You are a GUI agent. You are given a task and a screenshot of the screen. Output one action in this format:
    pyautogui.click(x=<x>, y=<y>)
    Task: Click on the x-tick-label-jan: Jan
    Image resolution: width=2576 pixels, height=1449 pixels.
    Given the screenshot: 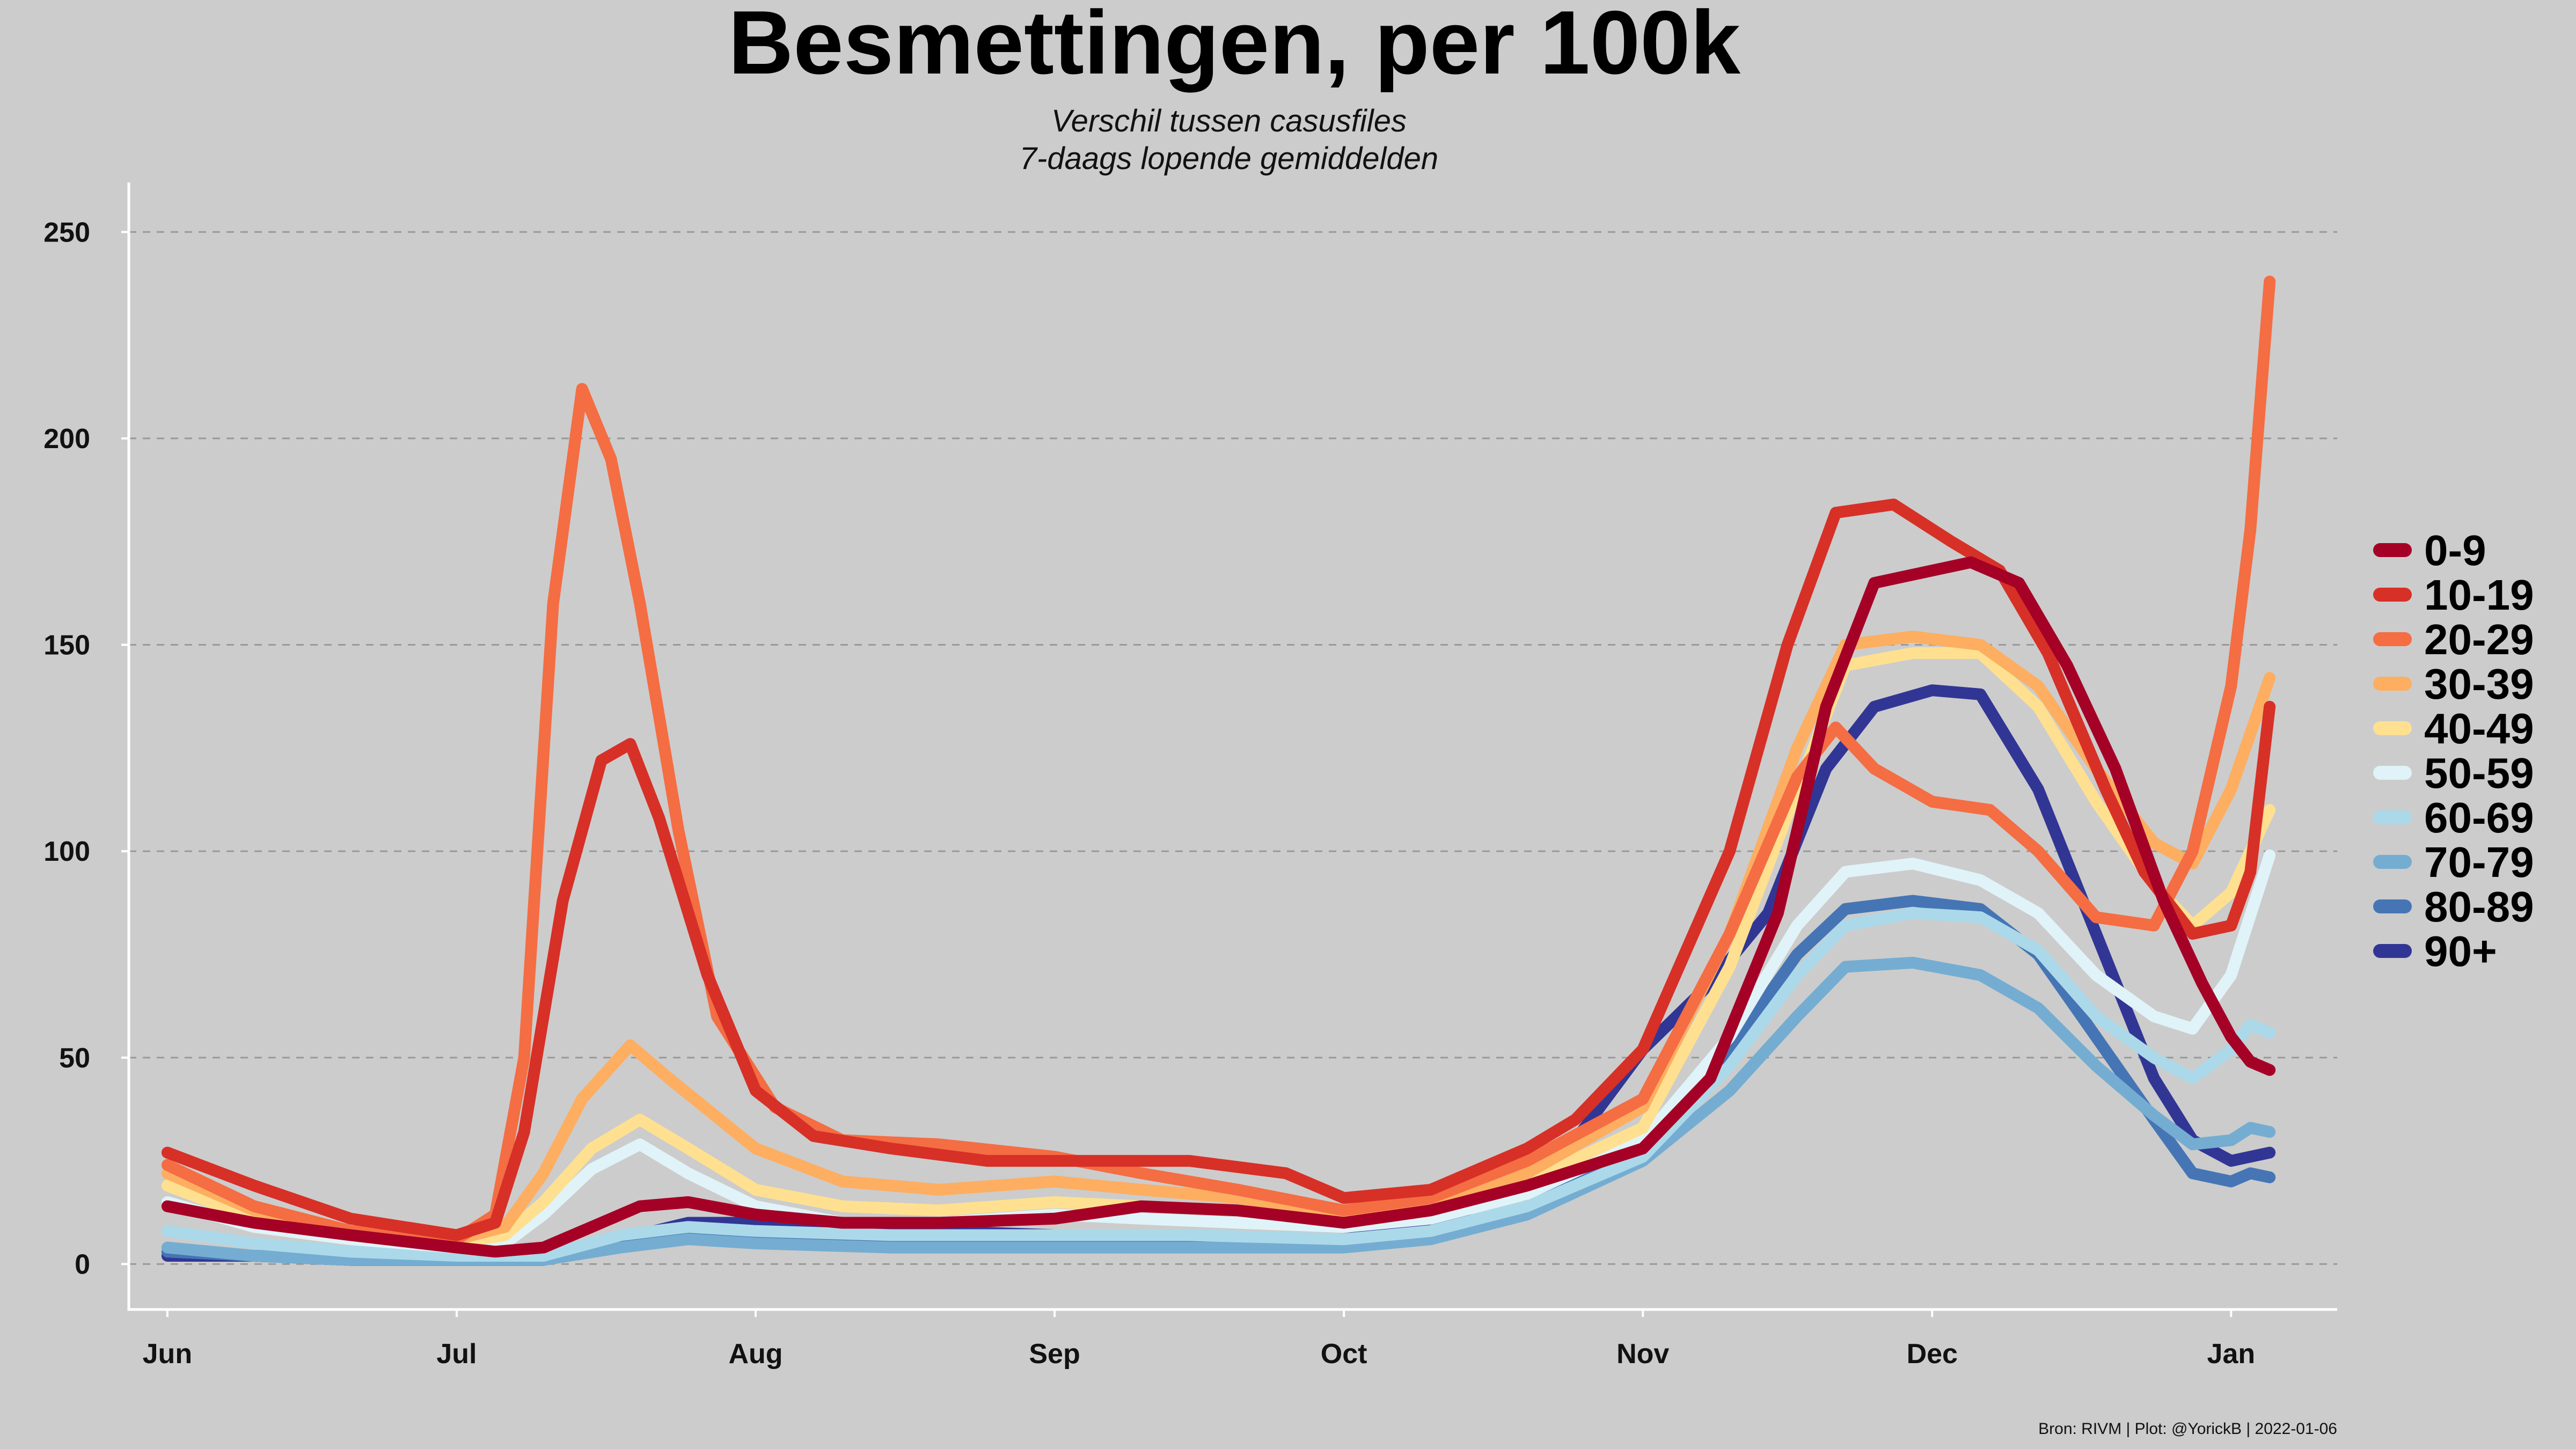 What is the action you would take?
    pyautogui.click(x=2231, y=1354)
    